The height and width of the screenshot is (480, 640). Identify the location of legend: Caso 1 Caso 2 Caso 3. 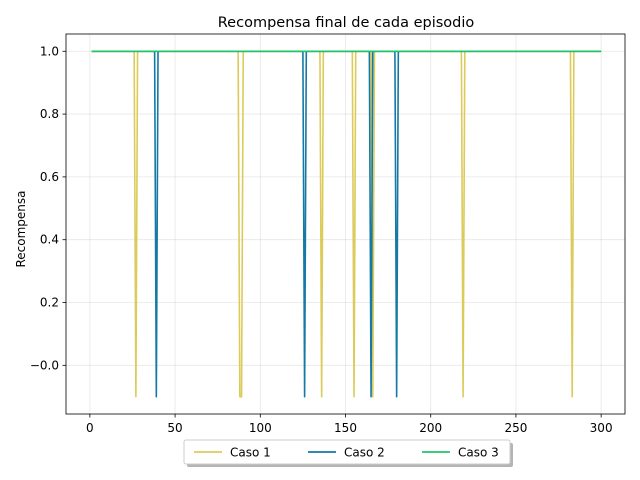
(348, 453).